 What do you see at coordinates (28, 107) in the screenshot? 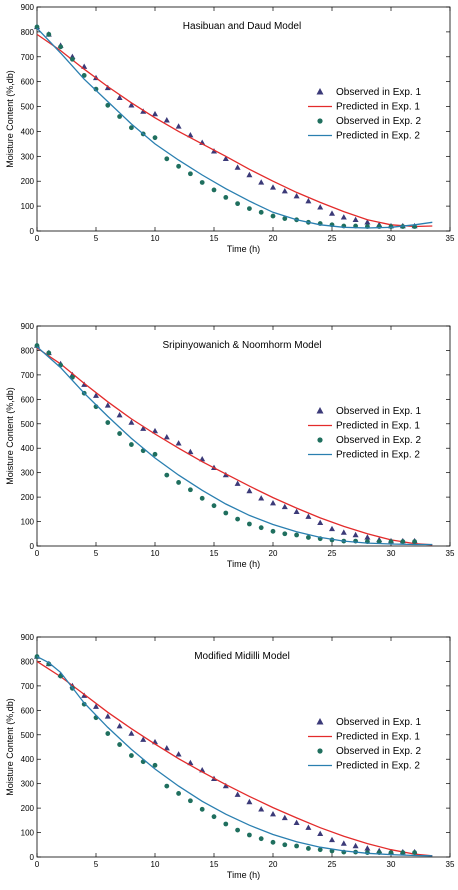
I see `y-tick-label: 500` at bounding box center [28, 107].